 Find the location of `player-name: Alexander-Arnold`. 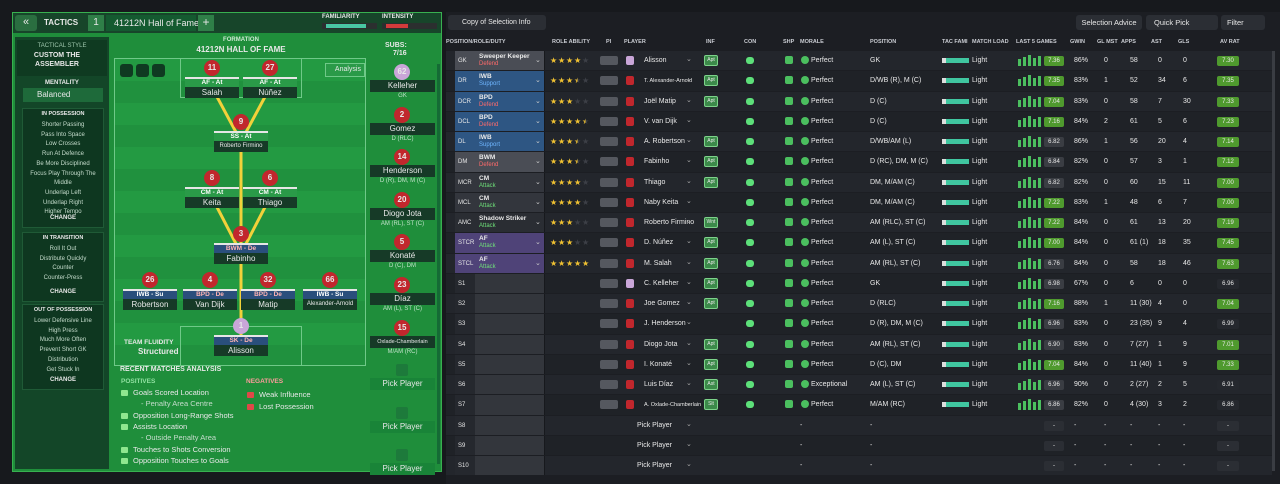

player-name: Alexander-Arnold is located at coordinates (330, 304).